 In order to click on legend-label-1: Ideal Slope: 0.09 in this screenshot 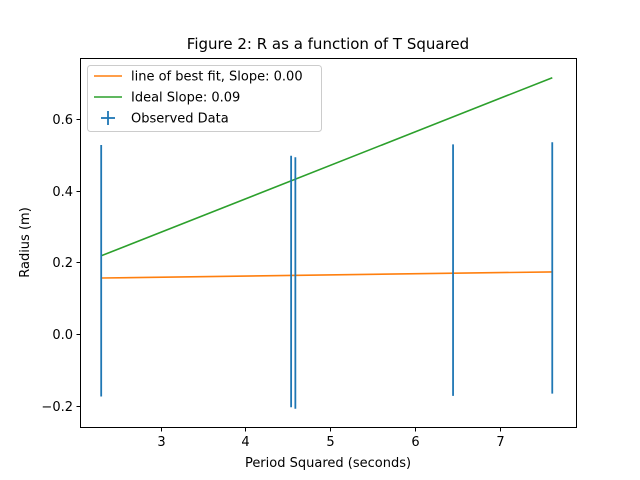, I will do `click(185, 98)`.